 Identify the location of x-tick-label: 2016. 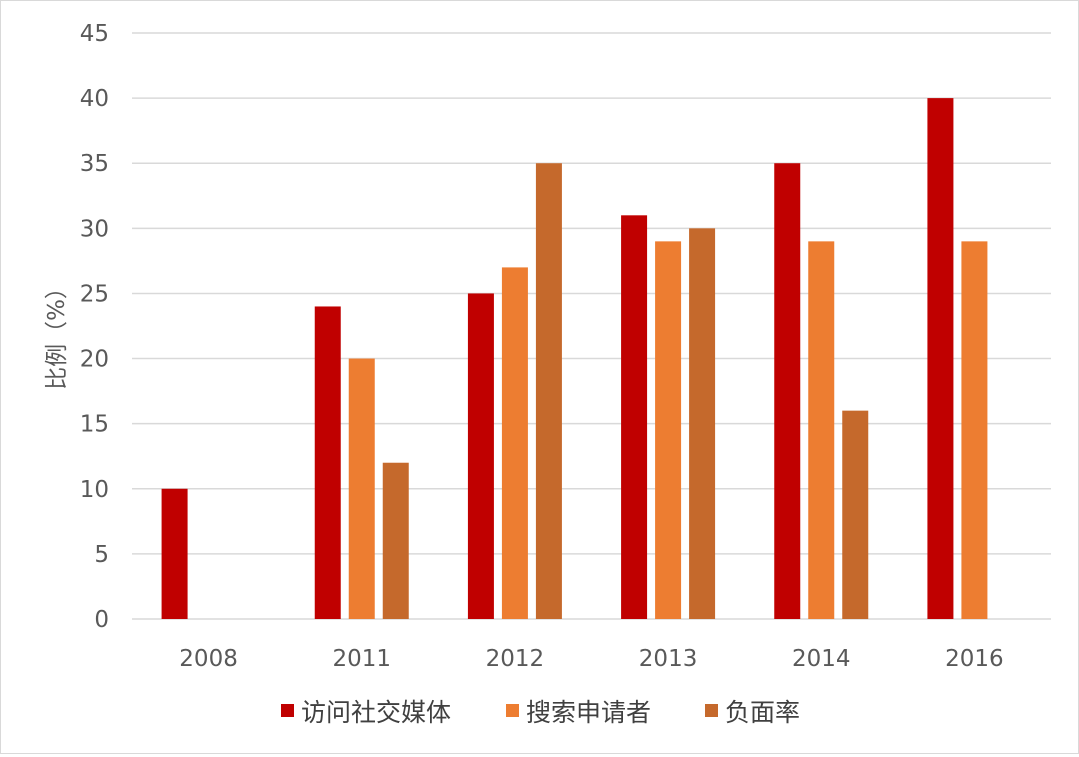
(974, 659).